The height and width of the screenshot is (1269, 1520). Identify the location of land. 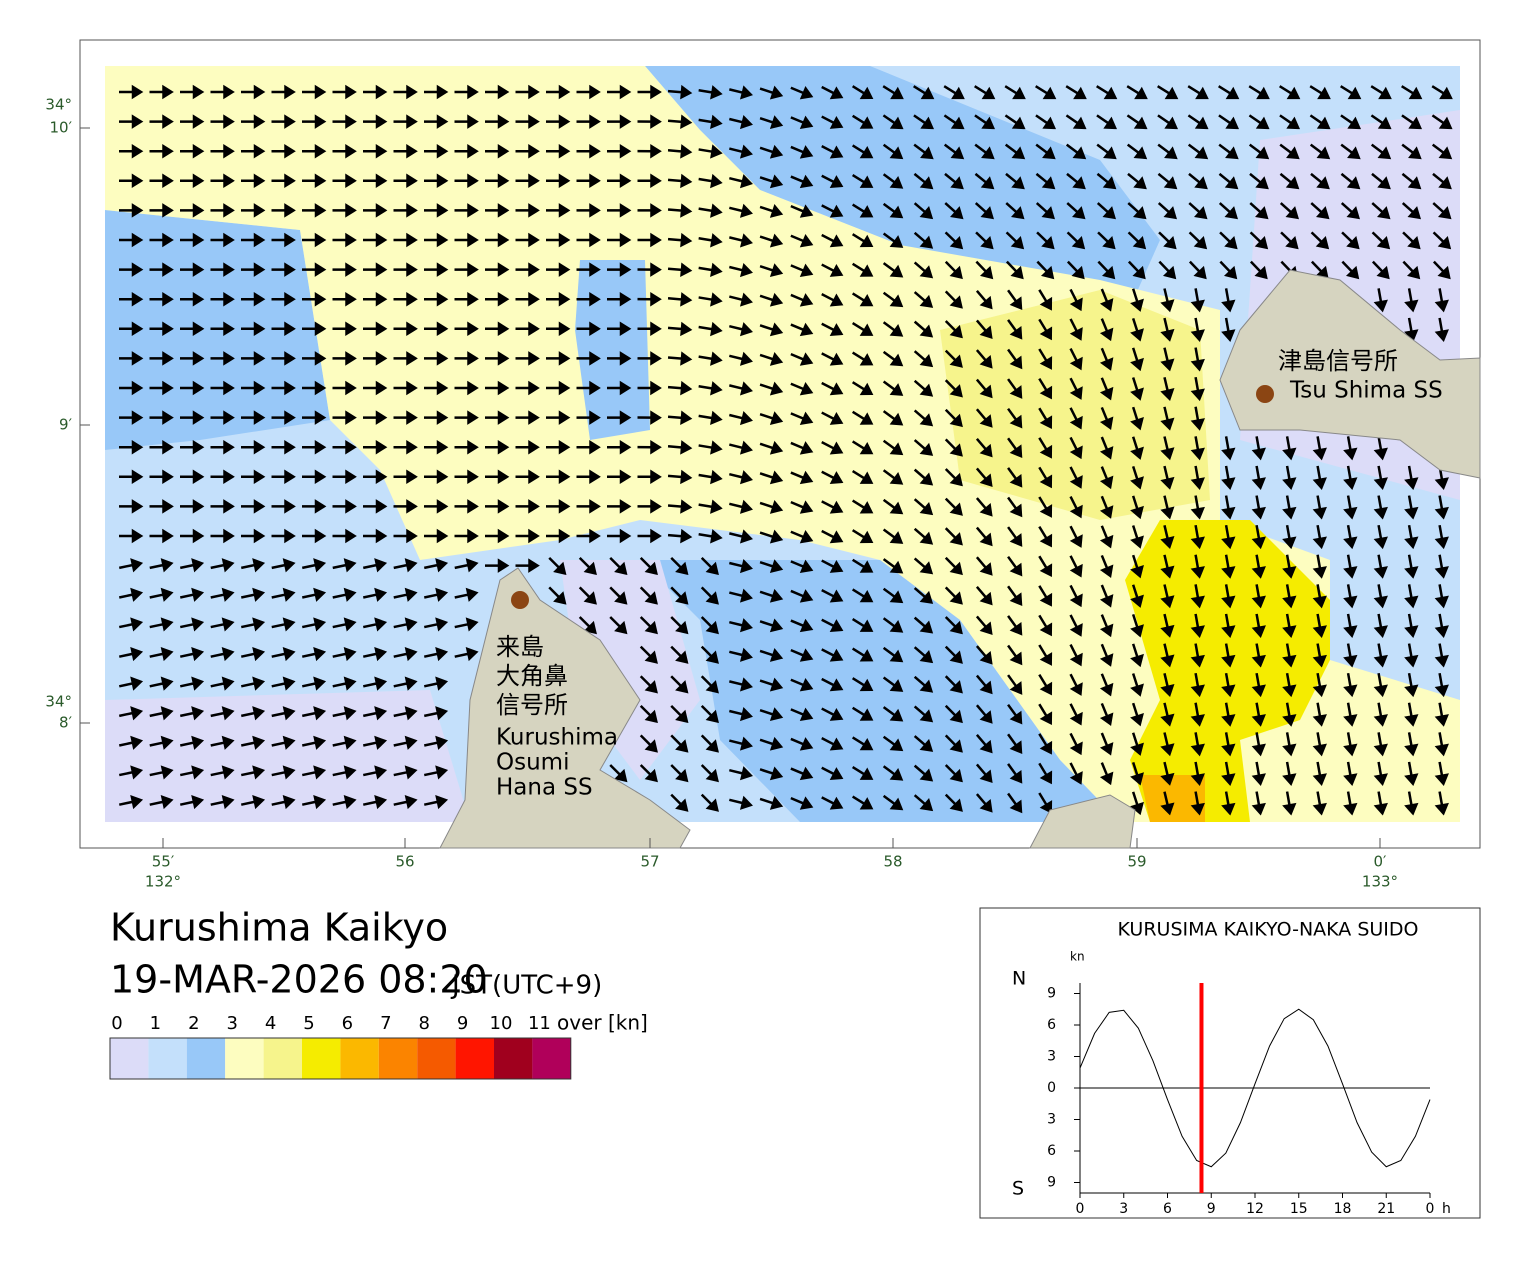
(1350, 374).